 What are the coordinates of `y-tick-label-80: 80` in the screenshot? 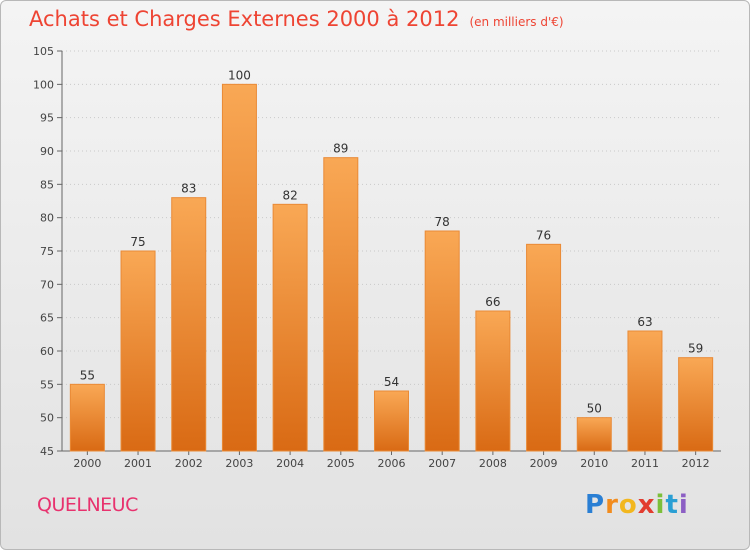 It's located at (47, 218).